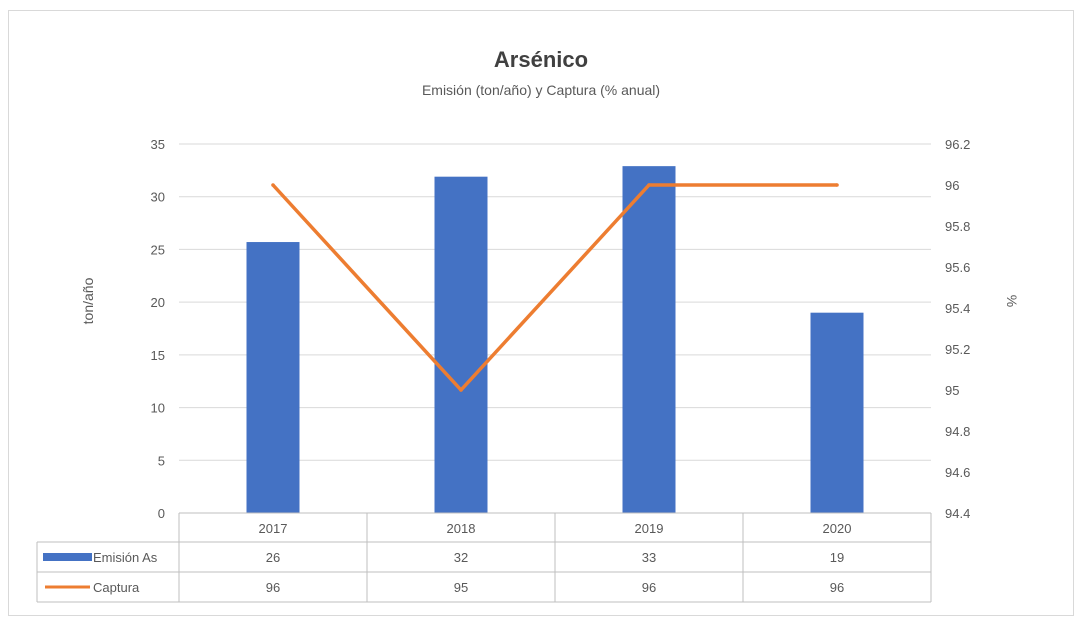 The image size is (1083, 624). What do you see at coordinates (957, 144) in the screenshot?
I see `y-right-tick-label: 96.2` at bounding box center [957, 144].